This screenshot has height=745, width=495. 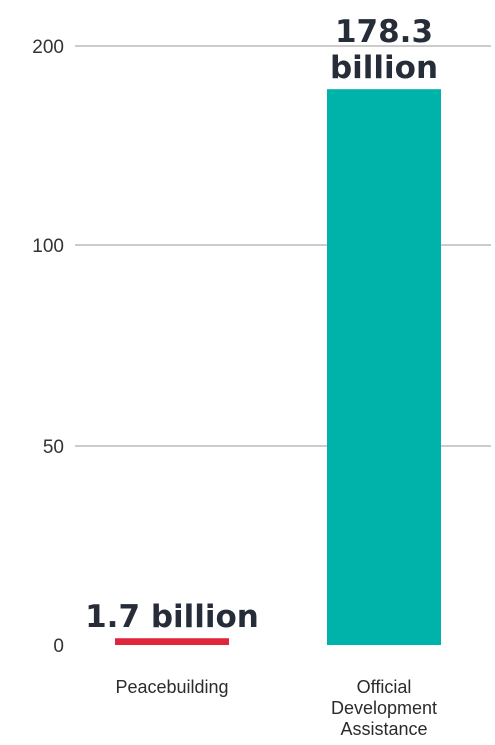 I want to click on y-tick-label: 50, so click(x=53, y=447).